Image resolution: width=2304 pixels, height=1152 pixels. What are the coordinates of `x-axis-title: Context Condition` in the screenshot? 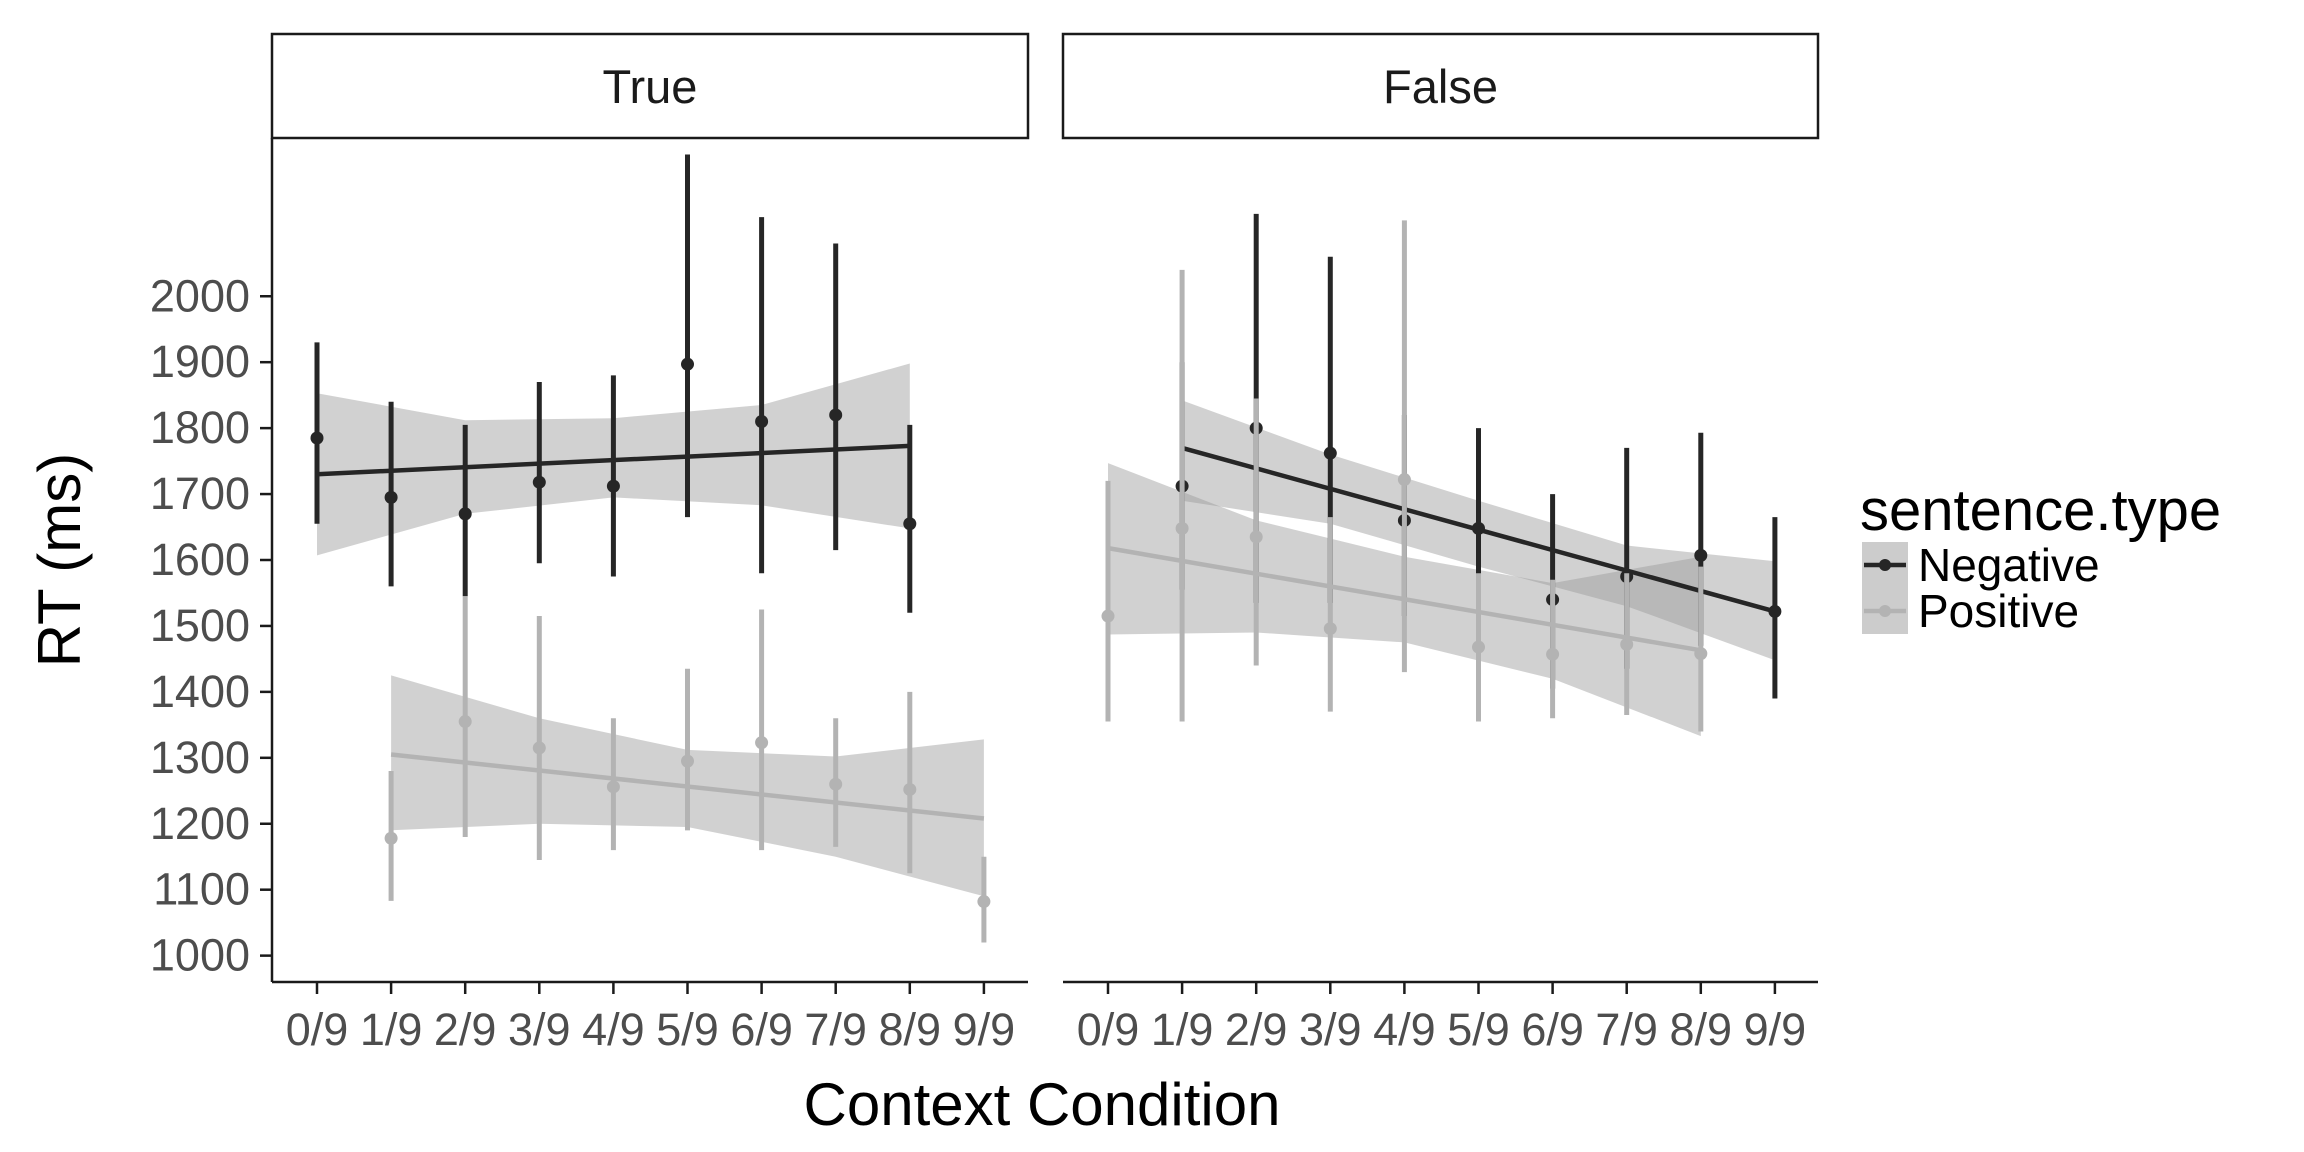 It's located at (1042, 1104).